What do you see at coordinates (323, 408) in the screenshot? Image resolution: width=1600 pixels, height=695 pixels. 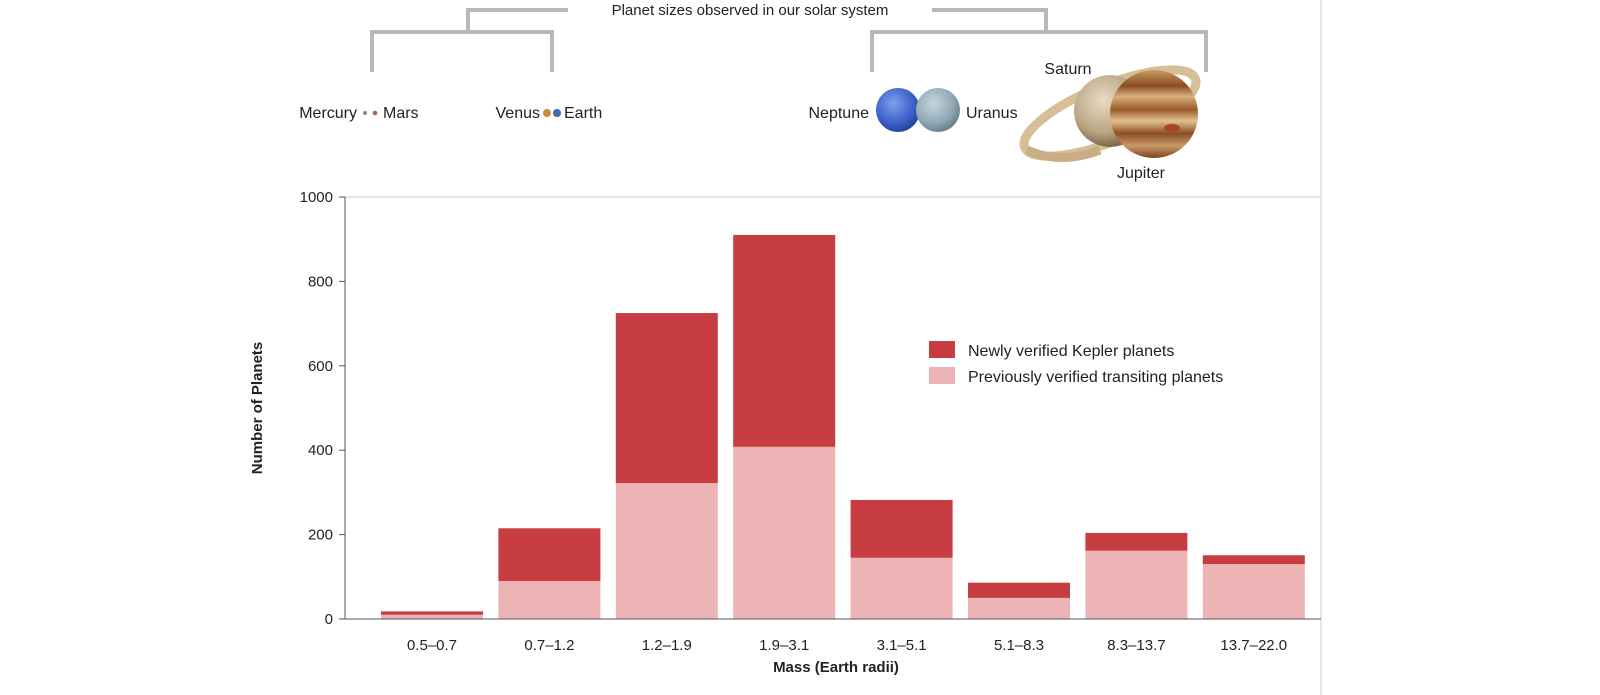 I see `y-axis: 0 200 400 600 800 1000` at bounding box center [323, 408].